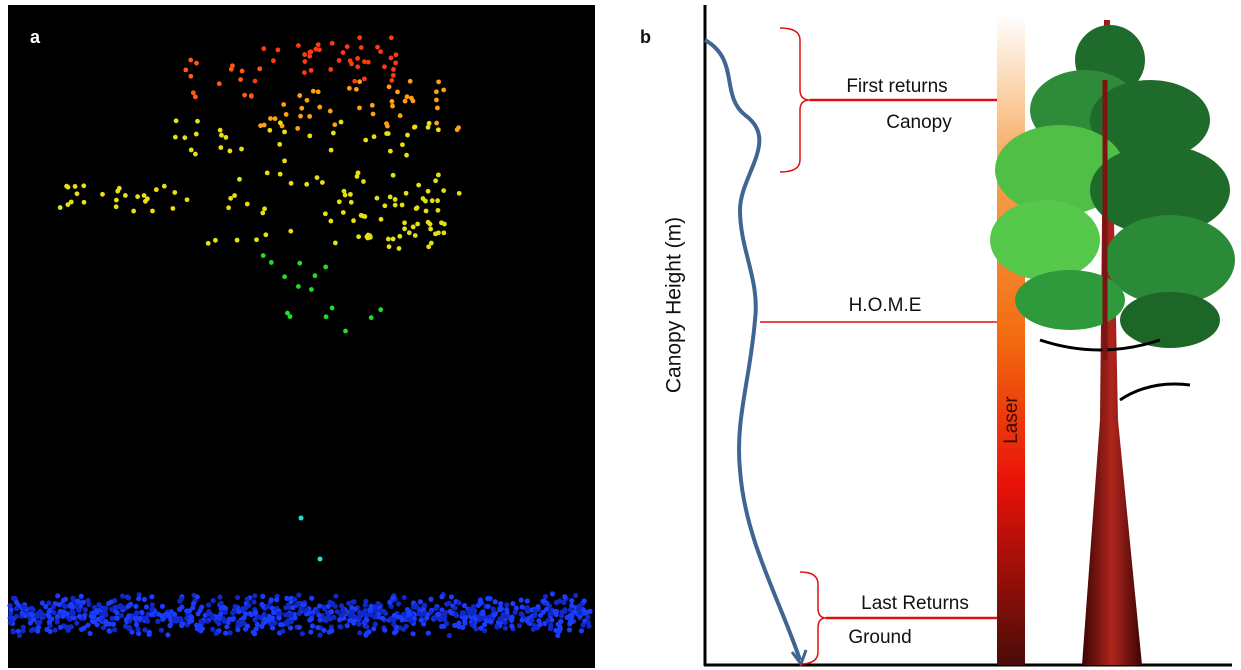 Image resolution: width=1241 pixels, height=670 pixels. Describe the element at coordinates (795, 100) in the screenshot. I see `bracket` at that location.